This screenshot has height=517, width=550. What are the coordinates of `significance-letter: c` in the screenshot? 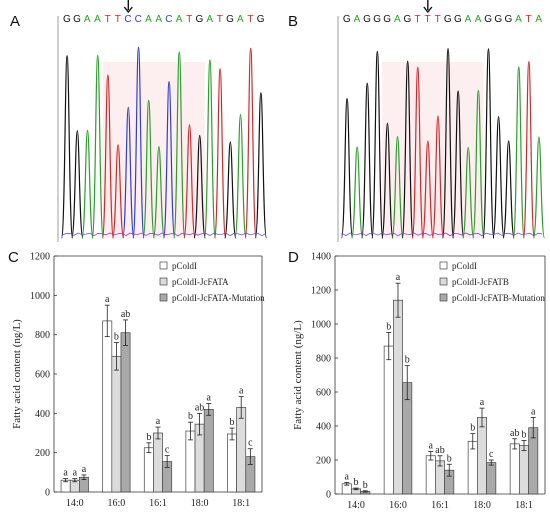 It's located at (491, 454).